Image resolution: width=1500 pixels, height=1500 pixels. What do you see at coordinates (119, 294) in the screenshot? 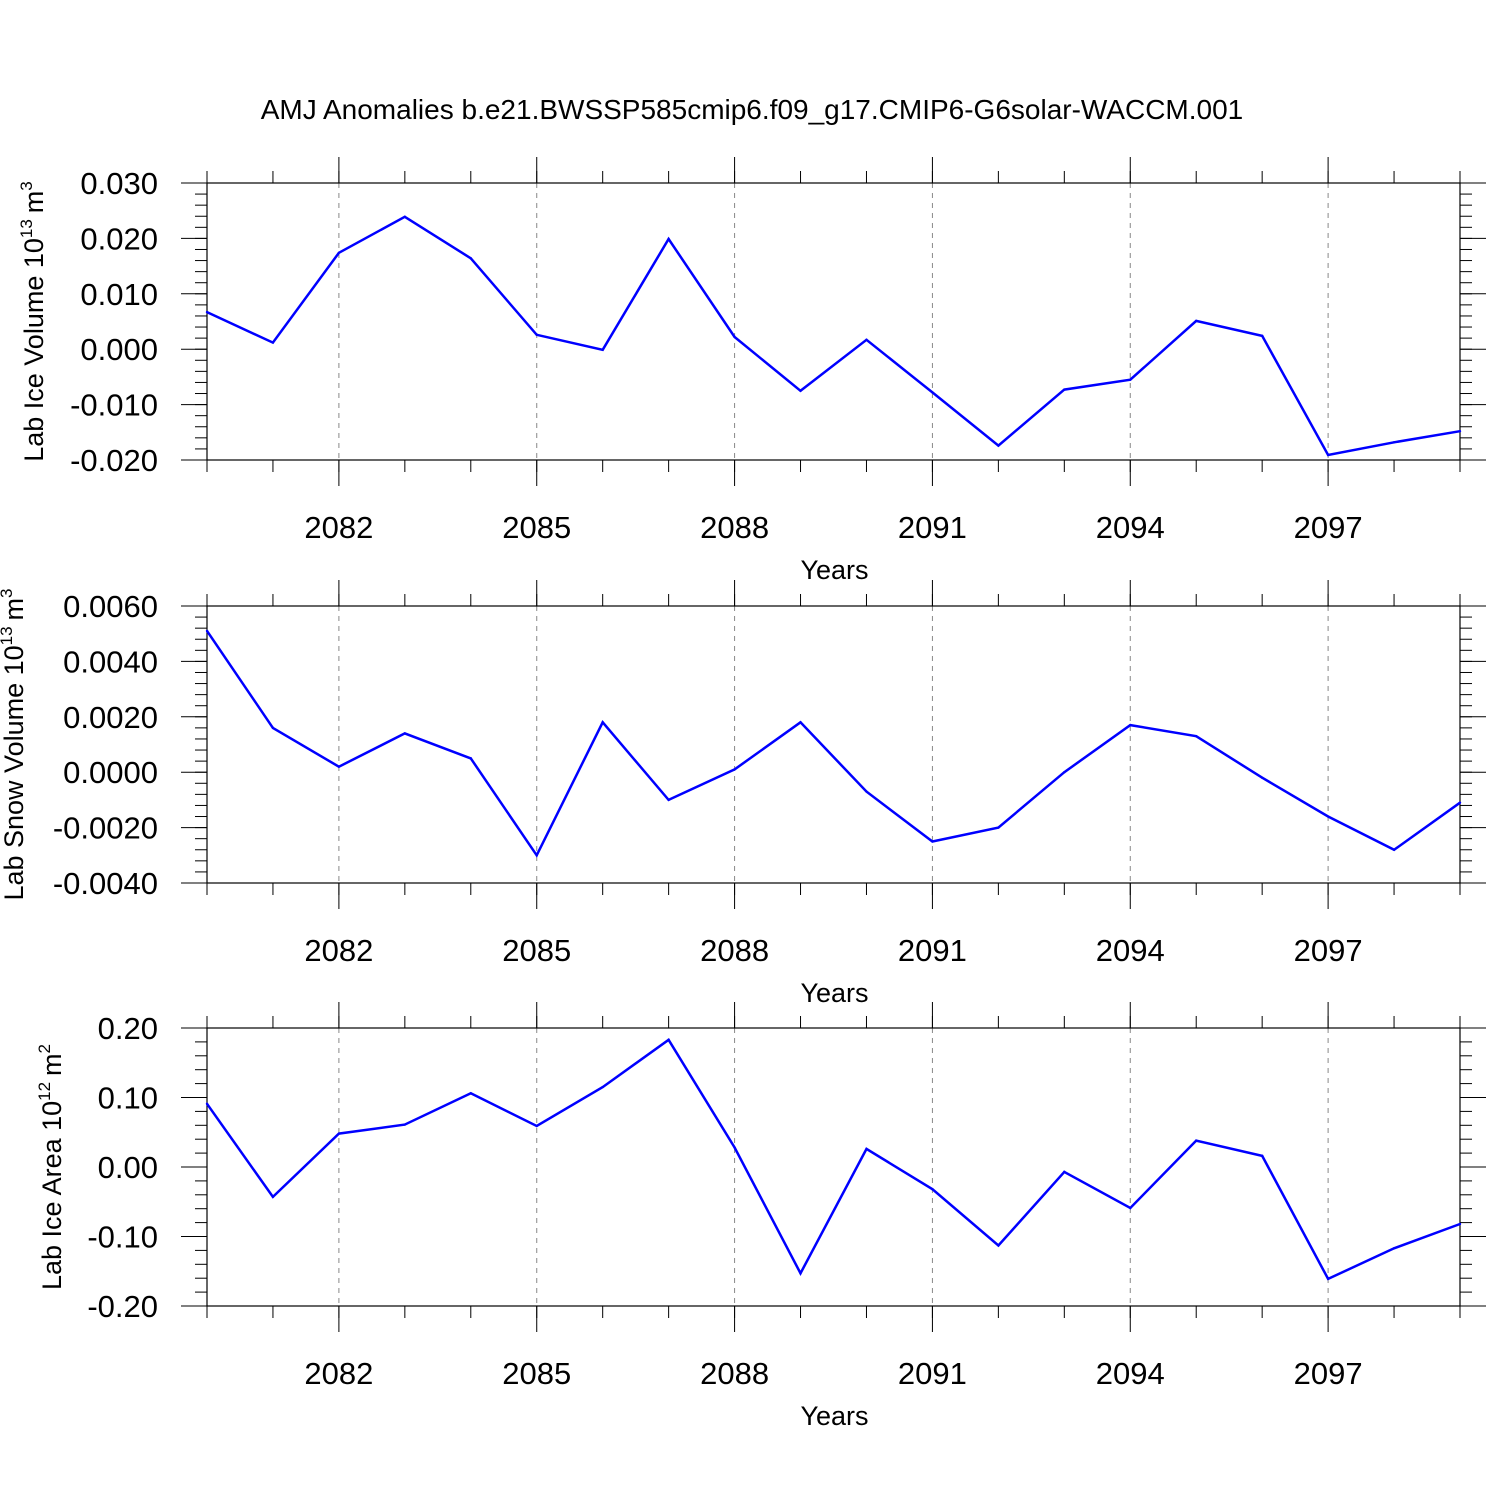
I see `y-tick-label: 0.010` at bounding box center [119, 294].